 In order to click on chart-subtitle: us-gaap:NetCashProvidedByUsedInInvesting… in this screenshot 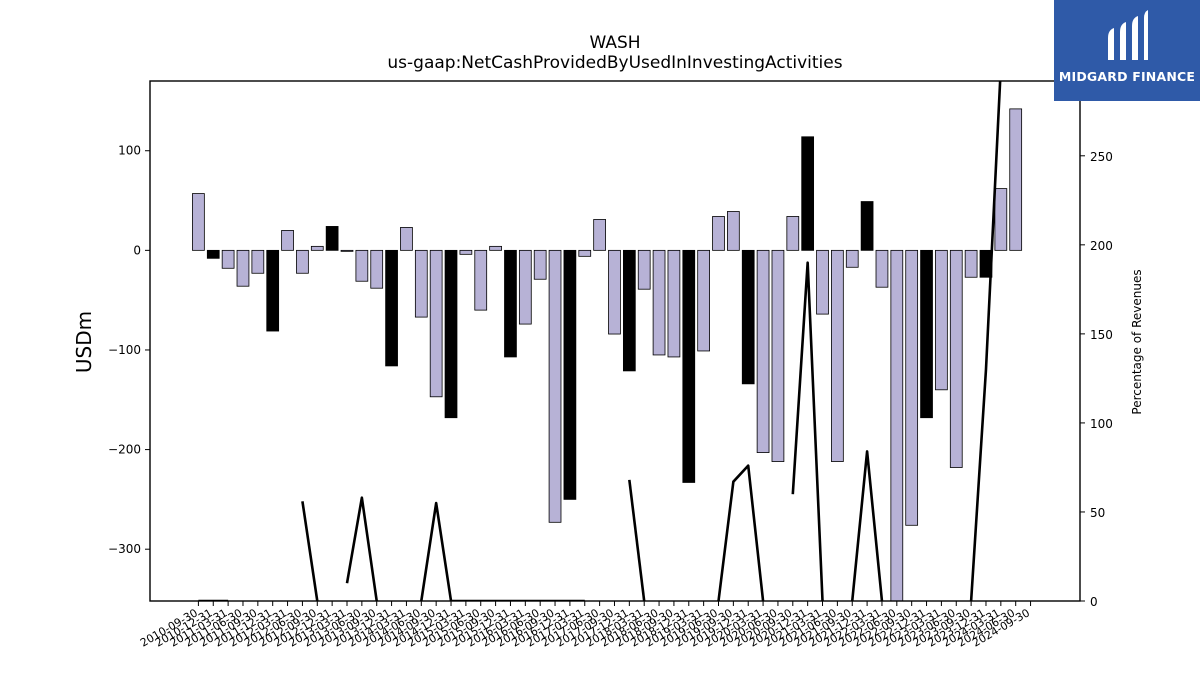, I will do `click(614, 63)`.